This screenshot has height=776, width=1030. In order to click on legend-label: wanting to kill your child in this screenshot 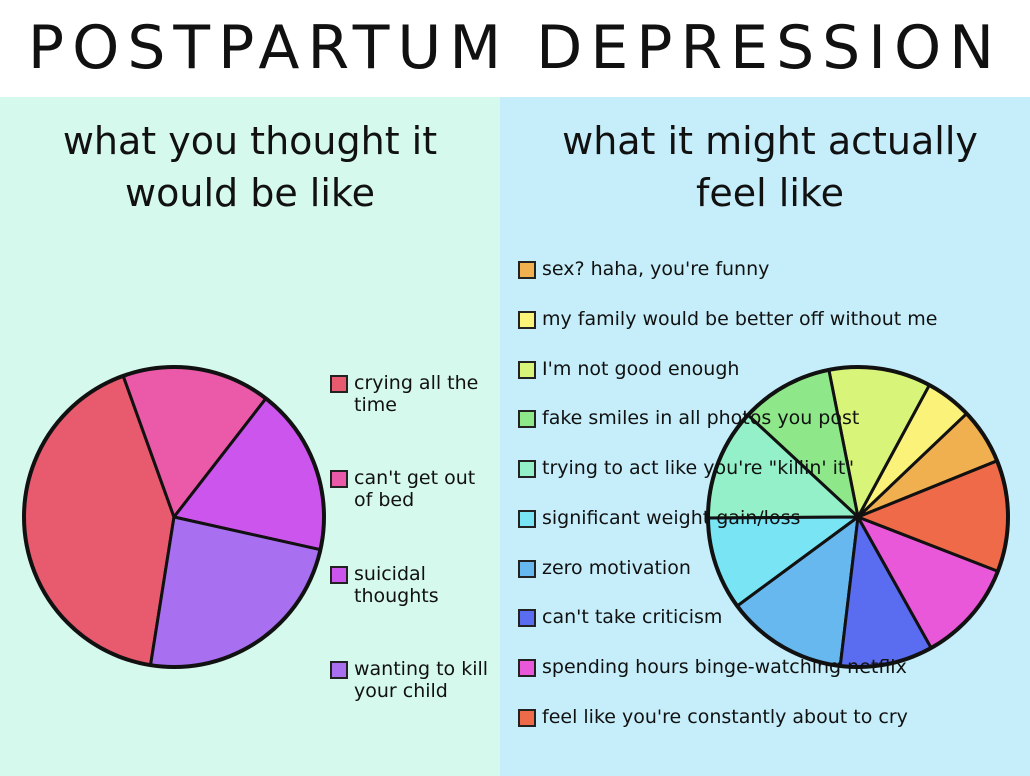, I will do `click(421, 679)`.